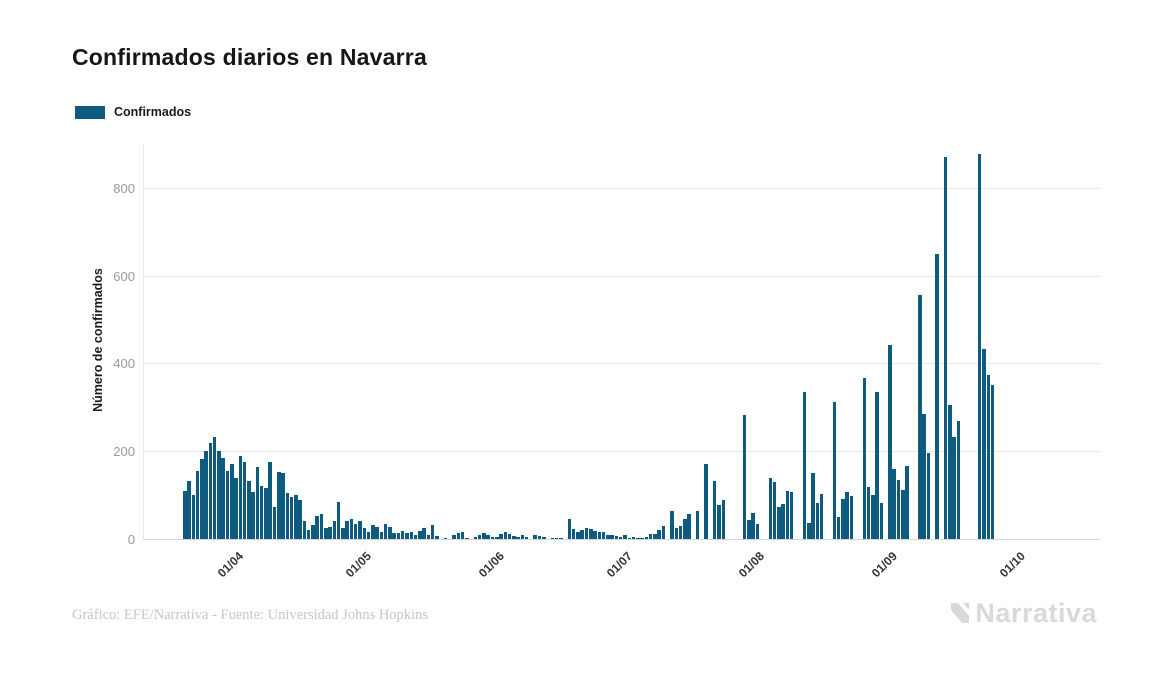  I want to click on narrativa-logo-icon, so click(960, 613).